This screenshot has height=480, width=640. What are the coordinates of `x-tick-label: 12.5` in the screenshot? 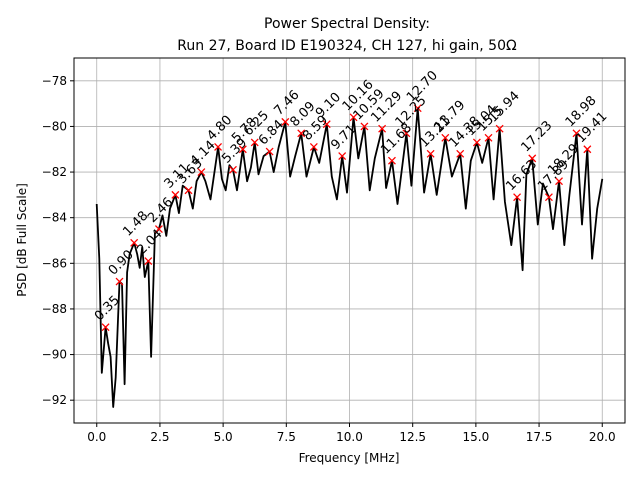 It's located at (412, 437).